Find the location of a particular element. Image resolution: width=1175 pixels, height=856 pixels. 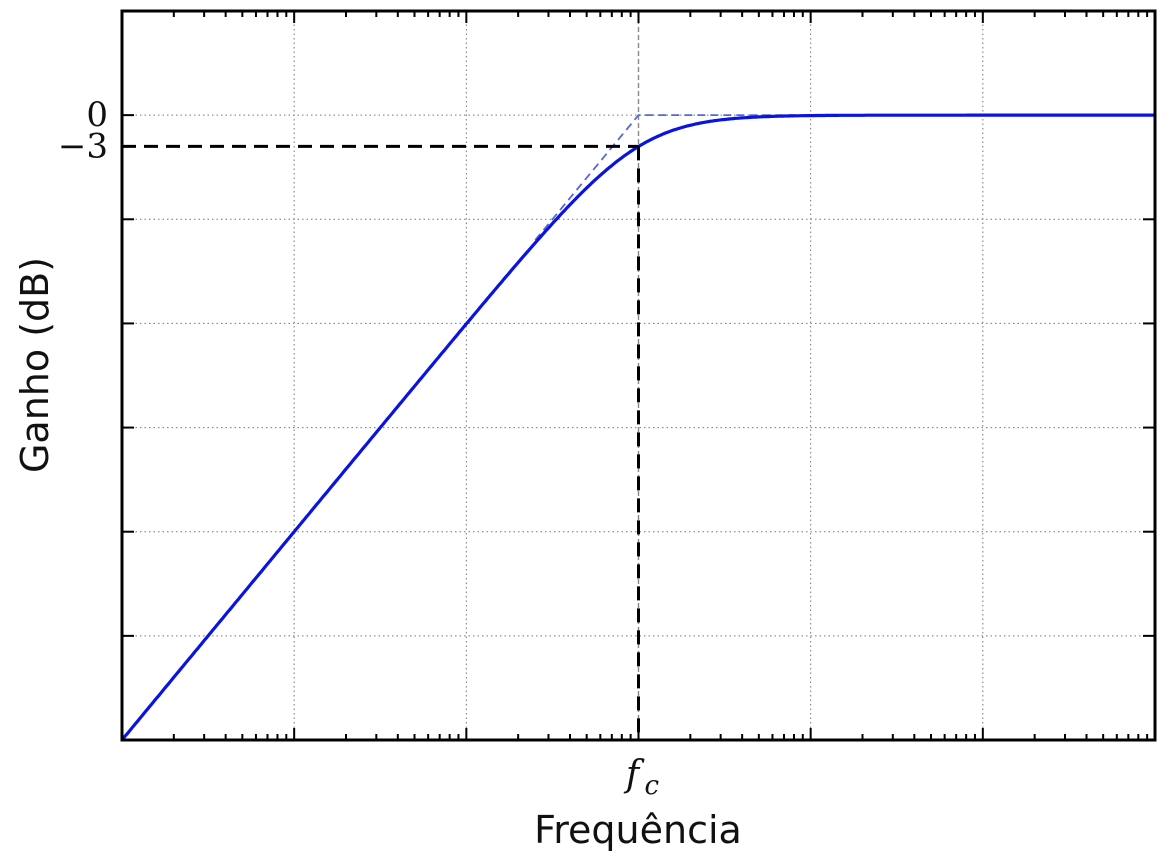

x-tick-label-subscript: c is located at coordinates (652, 786).